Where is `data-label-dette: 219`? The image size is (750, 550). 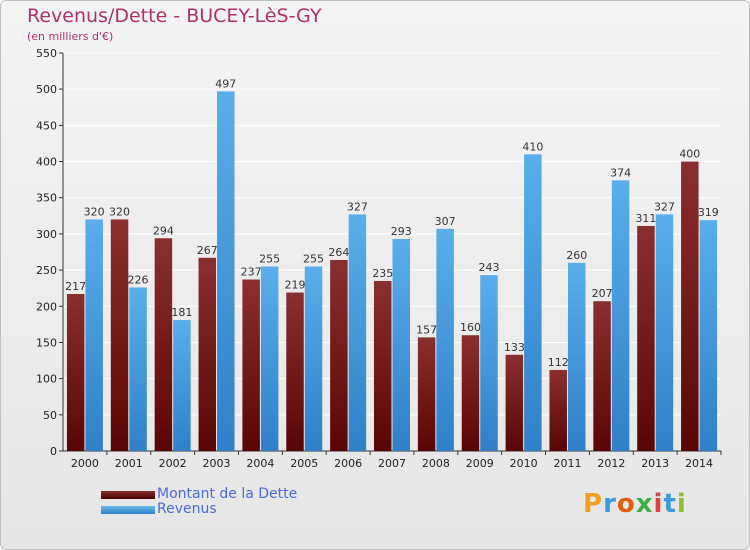
data-label-dette: 219 is located at coordinates (295, 285).